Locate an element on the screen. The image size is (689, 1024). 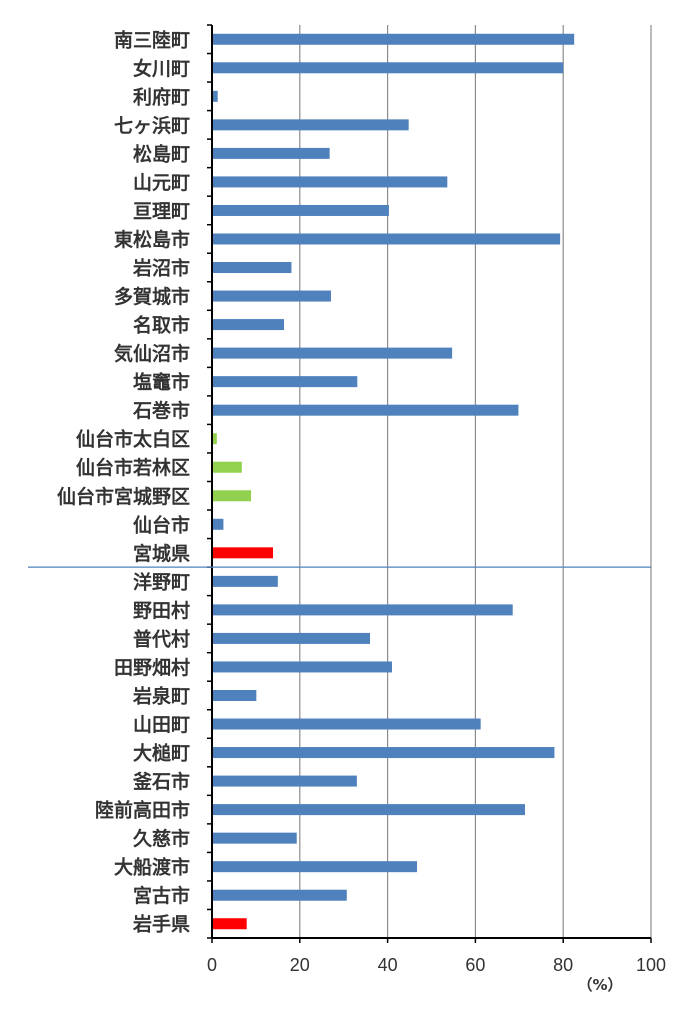
bar-多賀城市 is located at coordinates (271, 296).